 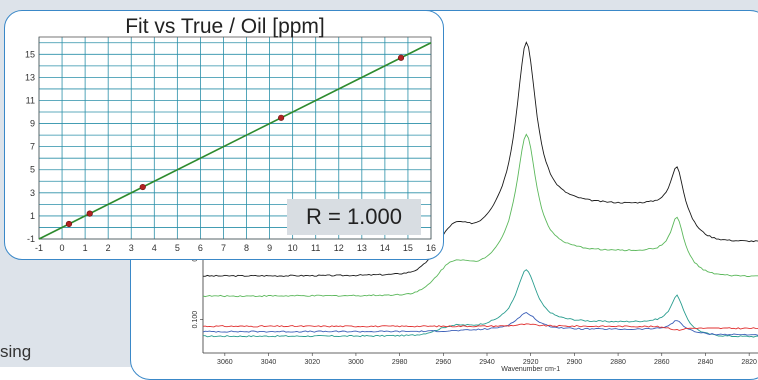 What do you see at coordinates (531, 362) in the screenshot?
I see `x-tick-label: 2920` at bounding box center [531, 362].